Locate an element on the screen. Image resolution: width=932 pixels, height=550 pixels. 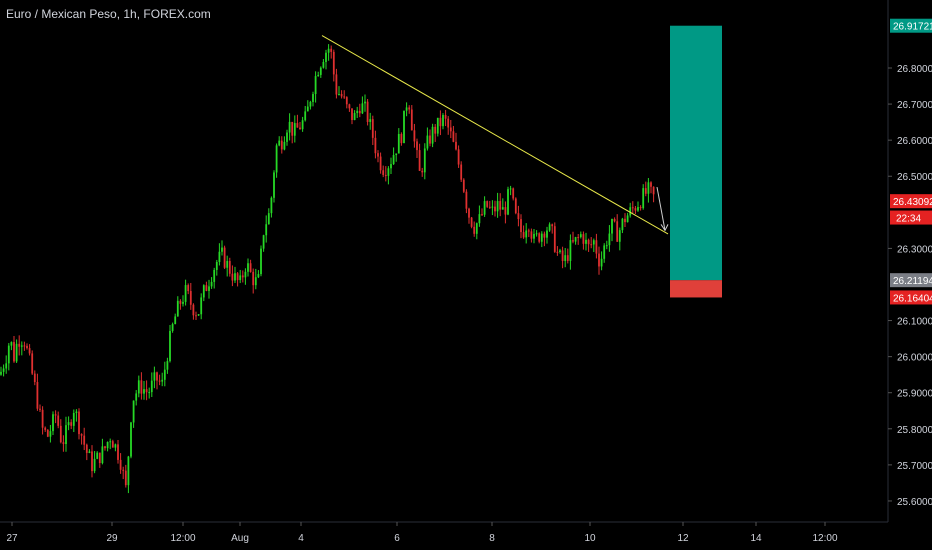
price-tick-label: 26.30000 is located at coordinates (914, 249).